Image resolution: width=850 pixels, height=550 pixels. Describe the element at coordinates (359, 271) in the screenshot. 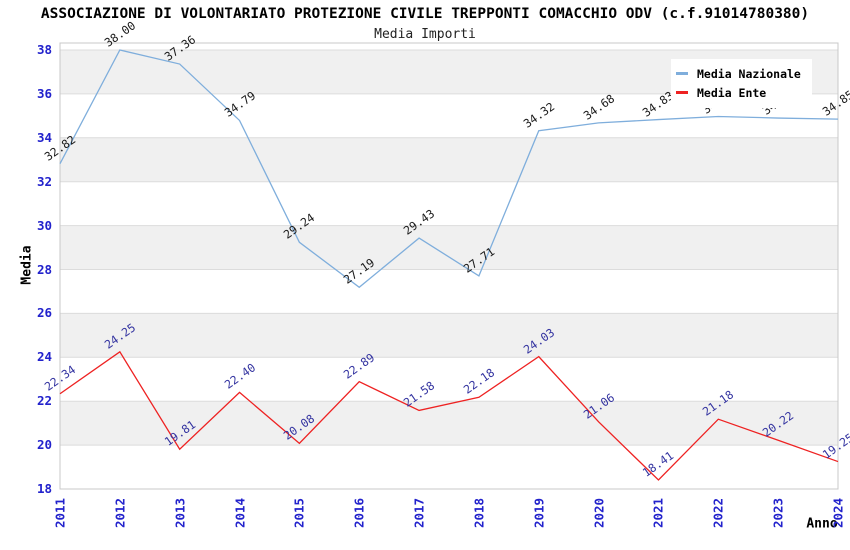

I see `data-point-label: 27.19` at that location.